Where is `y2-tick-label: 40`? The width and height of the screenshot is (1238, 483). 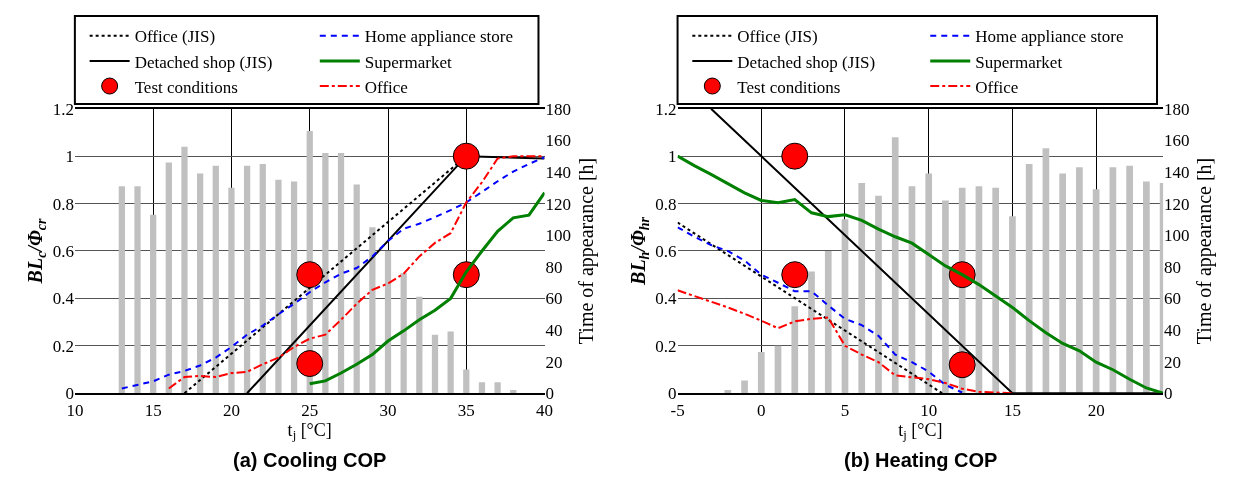 y2-tick-label: 40 is located at coordinates (554, 330).